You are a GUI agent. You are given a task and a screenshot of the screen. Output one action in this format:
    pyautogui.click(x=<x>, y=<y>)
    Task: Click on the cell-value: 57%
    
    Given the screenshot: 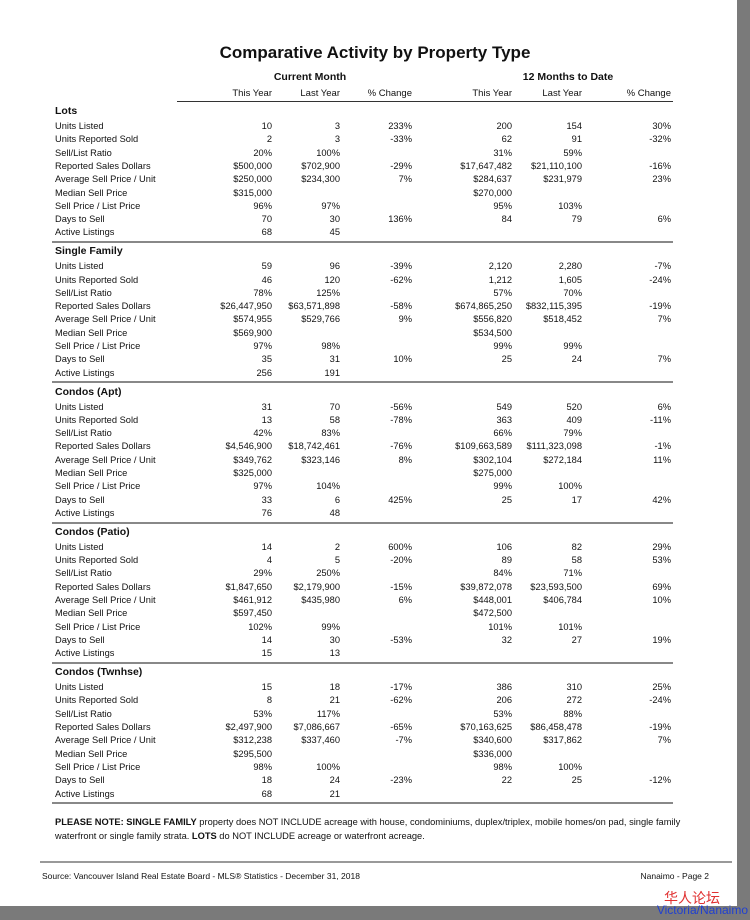 What is the action you would take?
    pyautogui.click(x=502, y=292)
    